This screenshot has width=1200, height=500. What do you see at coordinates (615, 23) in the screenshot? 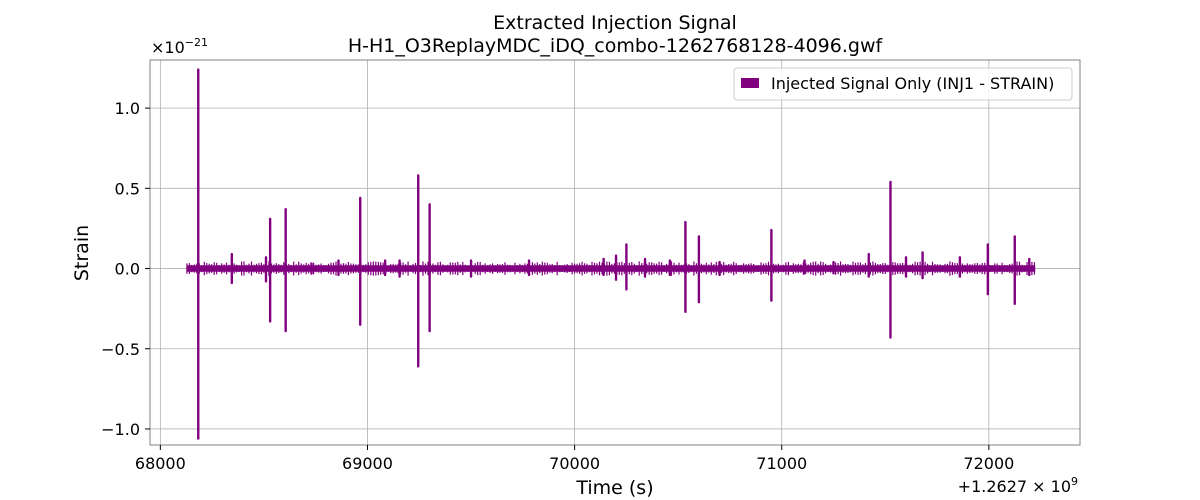
I see `chart-title: Extracted Injection Signal` at bounding box center [615, 23].